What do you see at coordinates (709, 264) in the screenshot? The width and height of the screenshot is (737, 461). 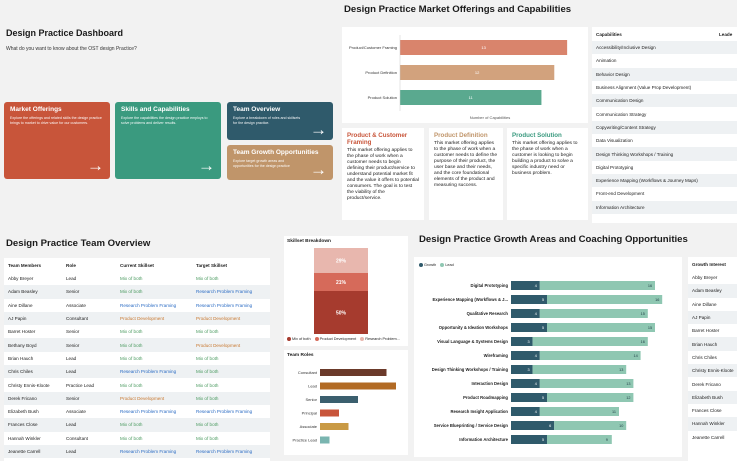 I see `growth-interest-header: Growth Interest` at bounding box center [709, 264].